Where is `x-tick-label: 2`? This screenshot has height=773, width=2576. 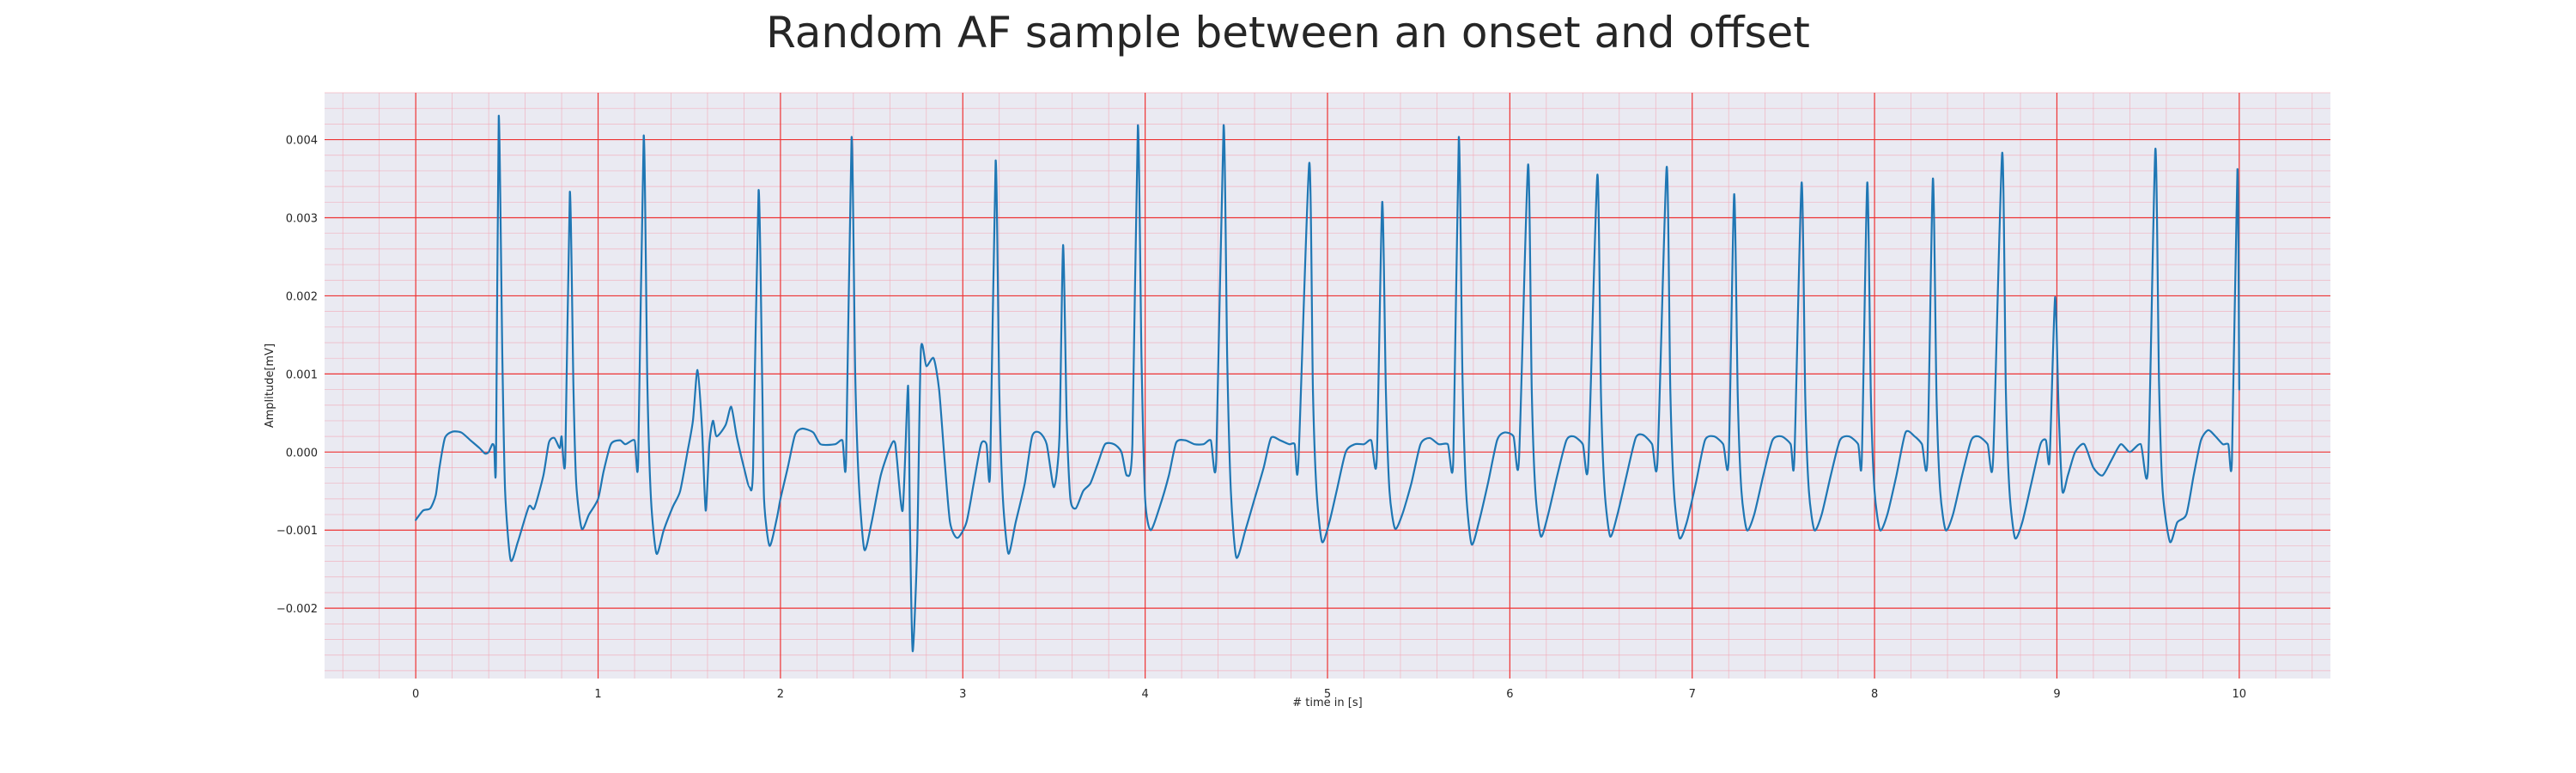
x-tick-label: 2 is located at coordinates (781, 694).